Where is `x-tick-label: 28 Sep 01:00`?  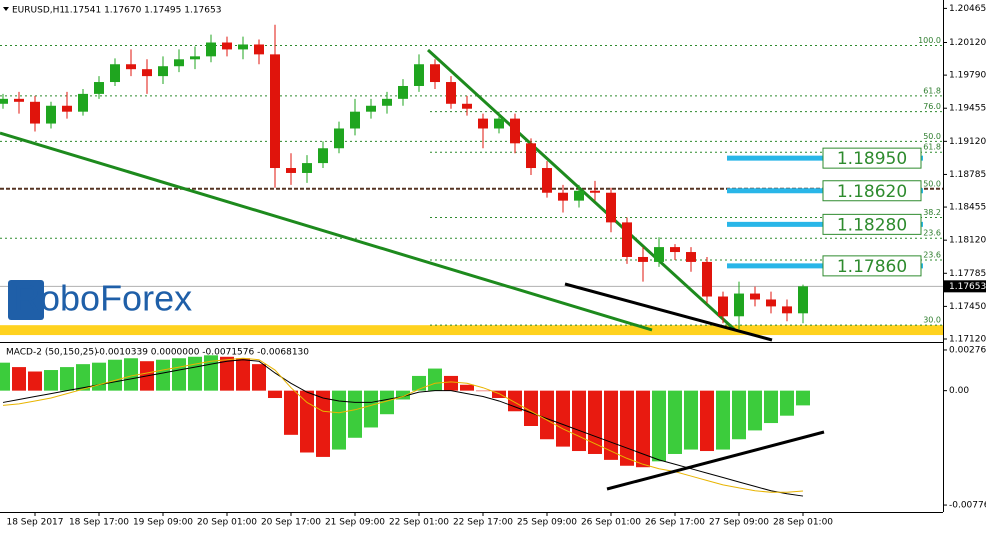
x-tick-label: 28 Sep 01:00 is located at coordinates (803, 523).